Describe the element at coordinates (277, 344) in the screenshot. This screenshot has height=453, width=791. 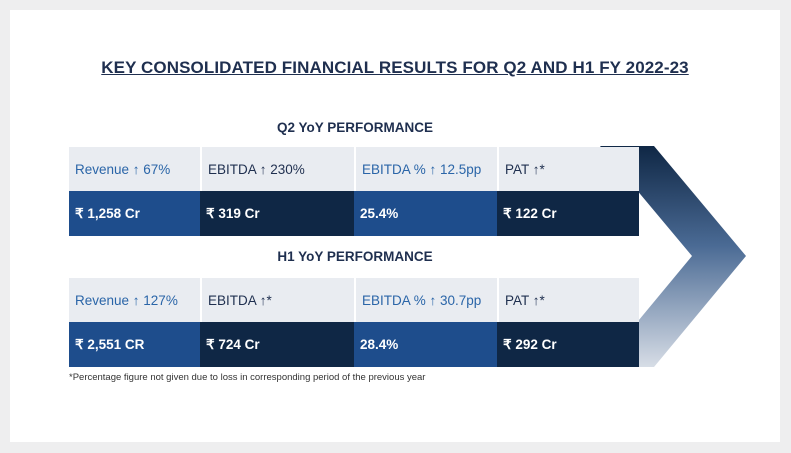
I see `h1-ebitda-value: ₹ 724 Cr` at that location.